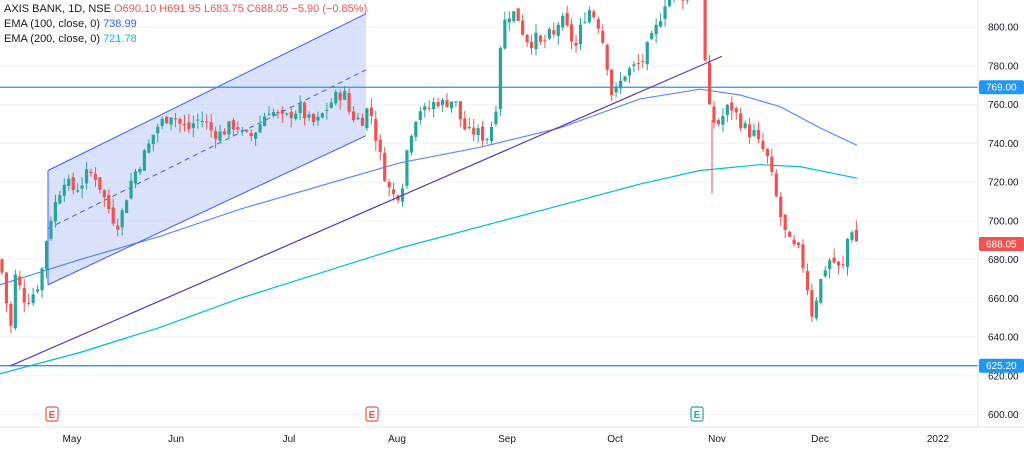 This screenshot has height=455, width=1024. Describe the element at coordinates (512, 435) in the screenshot. I see `time-axis: May Jun Jul Aug Sep Oct Nov Dec 2022` at that location.